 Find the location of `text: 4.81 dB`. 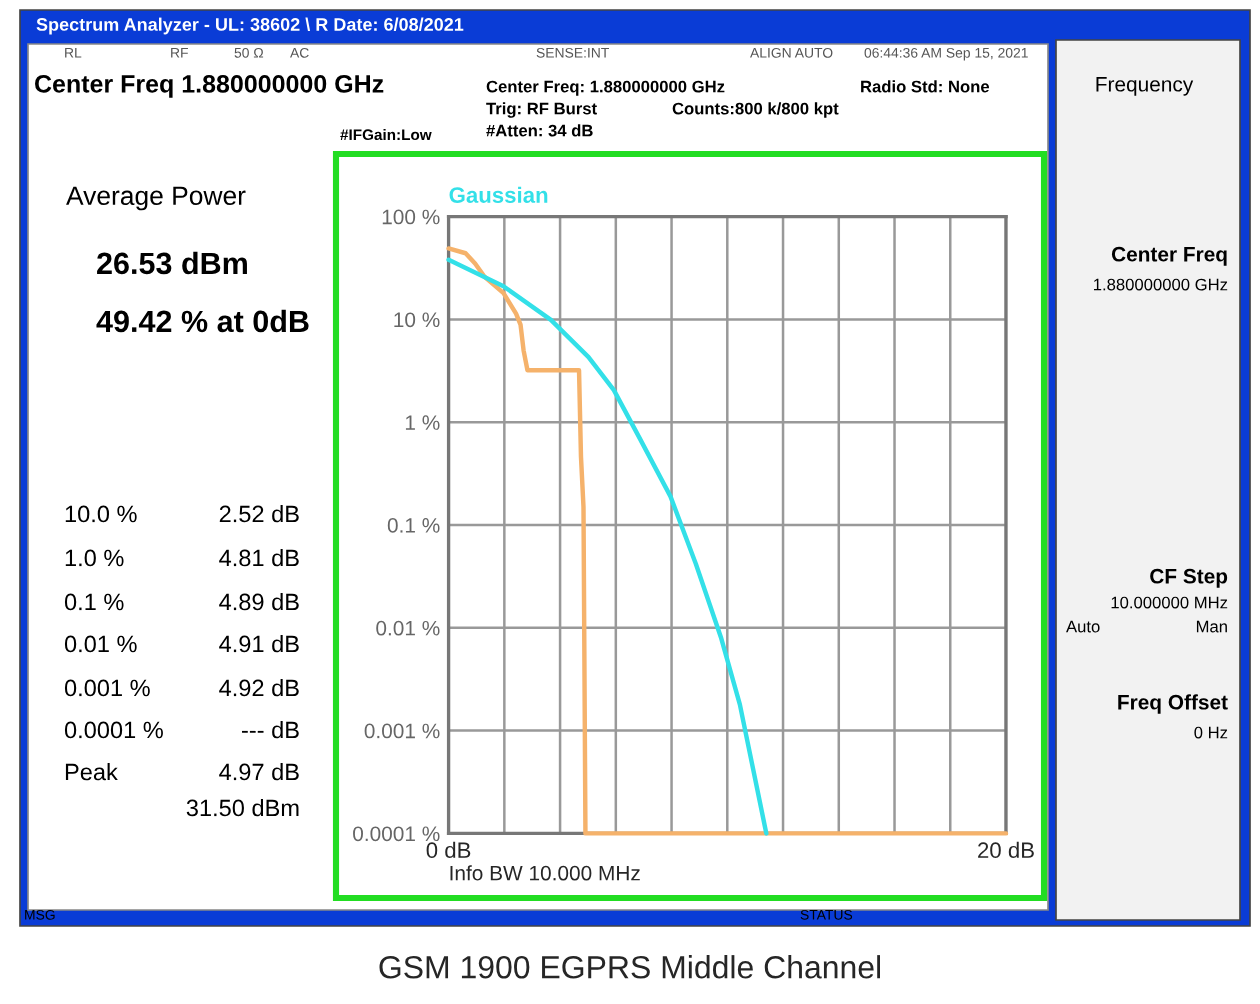

text: 4.81 dB is located at coordinates (259, 557).